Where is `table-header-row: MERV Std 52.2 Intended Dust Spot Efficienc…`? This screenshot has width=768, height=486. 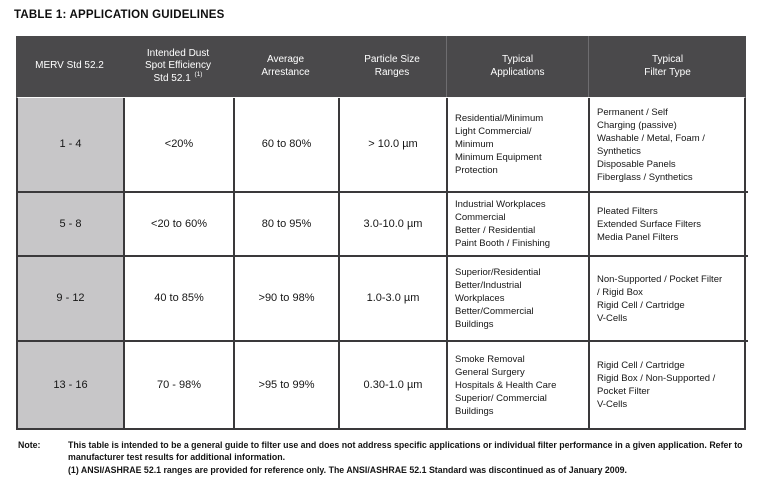 table-header-row: MERV Std 52.2 Intended Dust Spot Efficienc… is located at coordinates (381, 66).